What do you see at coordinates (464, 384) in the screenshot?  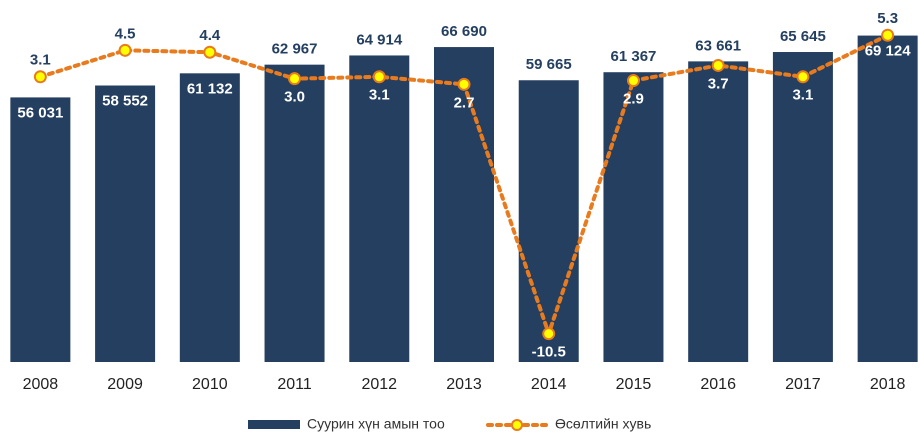 I see `x-tick-label: 2013` at bounding box center [464, 384].